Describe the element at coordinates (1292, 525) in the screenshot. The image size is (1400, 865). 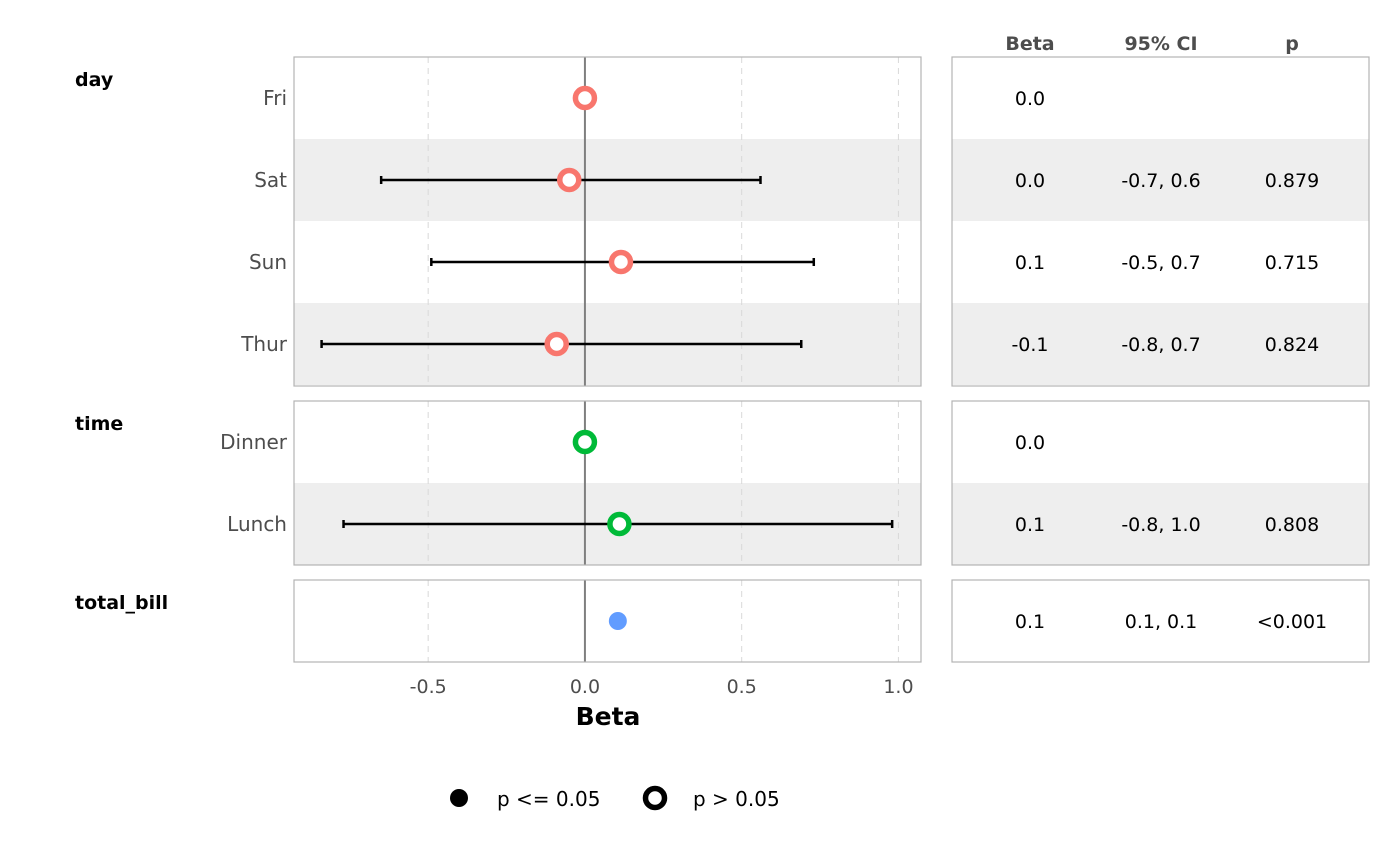
I see `table-p: 0.808` at that location.